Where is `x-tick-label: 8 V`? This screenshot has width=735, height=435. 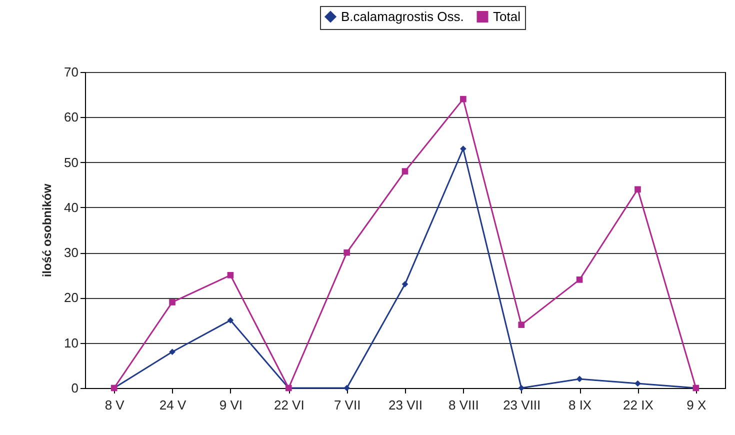
x-tick-label: 8 V is located at coordinates (114, 405).